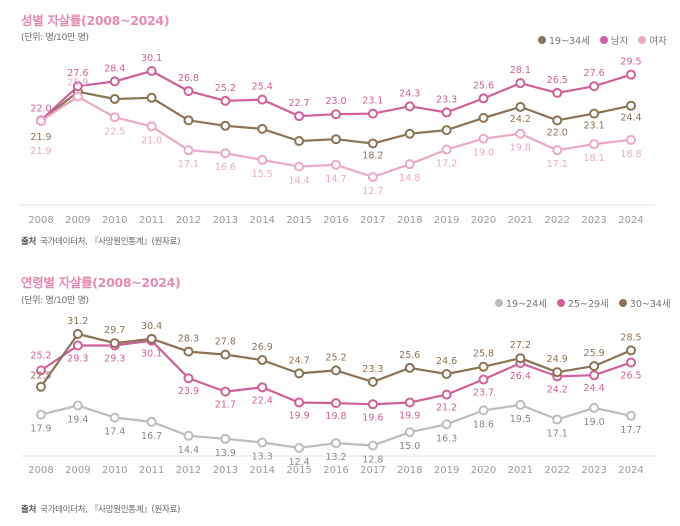 This screenshot has height=526, width=680. I want to click on x-tick-label: 2013, so click(225, 220).